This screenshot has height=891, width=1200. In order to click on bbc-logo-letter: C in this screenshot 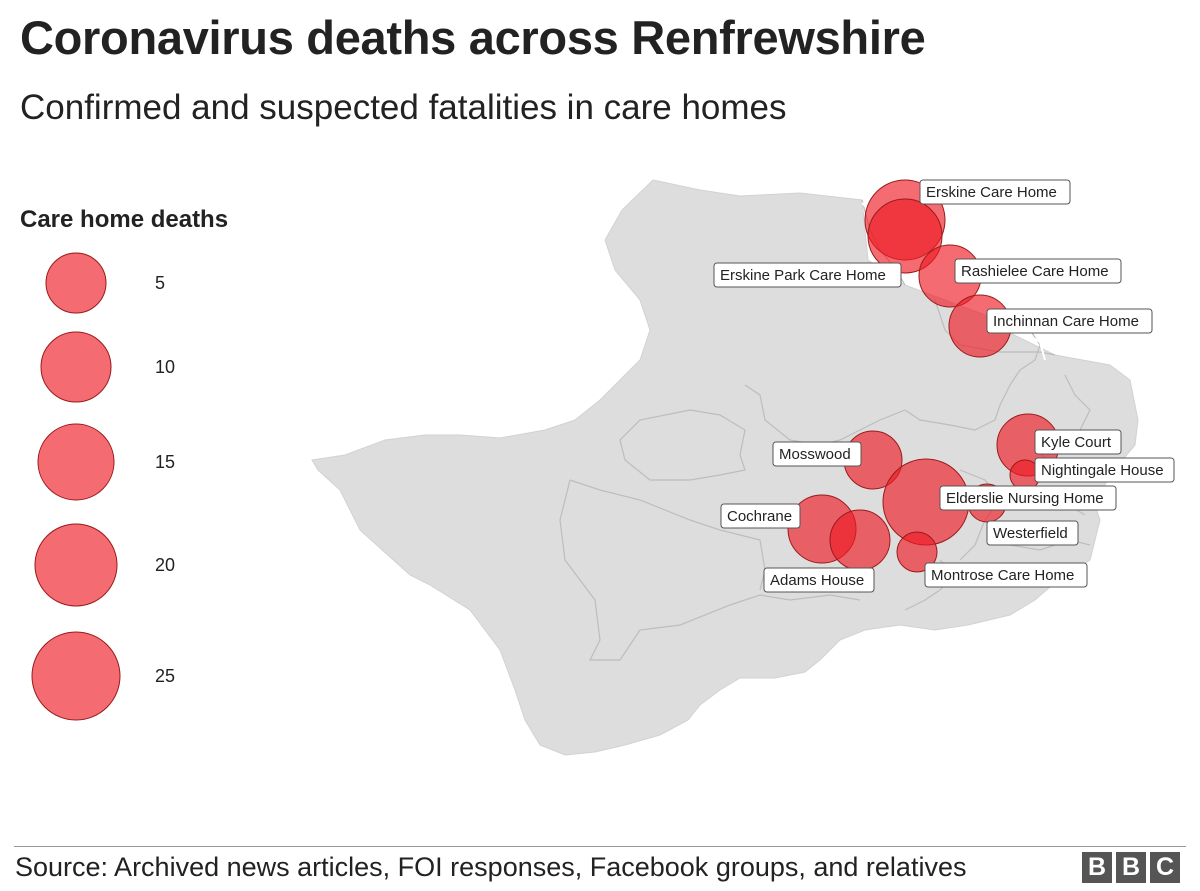, I will do `click(1165, 867)`.